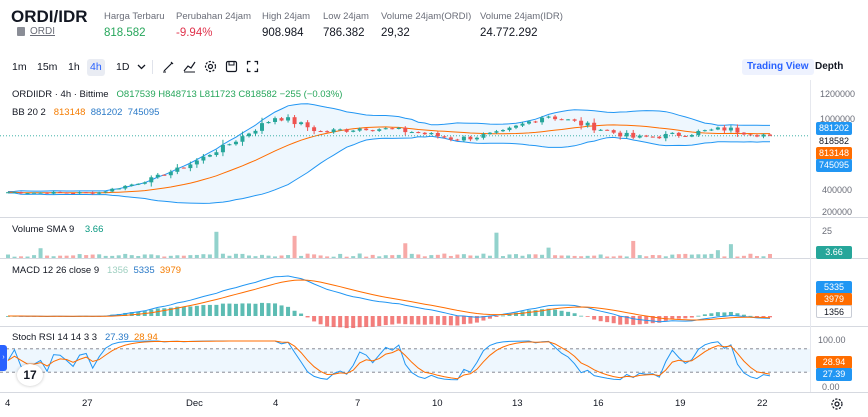 This screenshot has height=417, width=868. Describe the element at coordinates (21, 31) in the screenshot. I see `coin-icon` at that location.